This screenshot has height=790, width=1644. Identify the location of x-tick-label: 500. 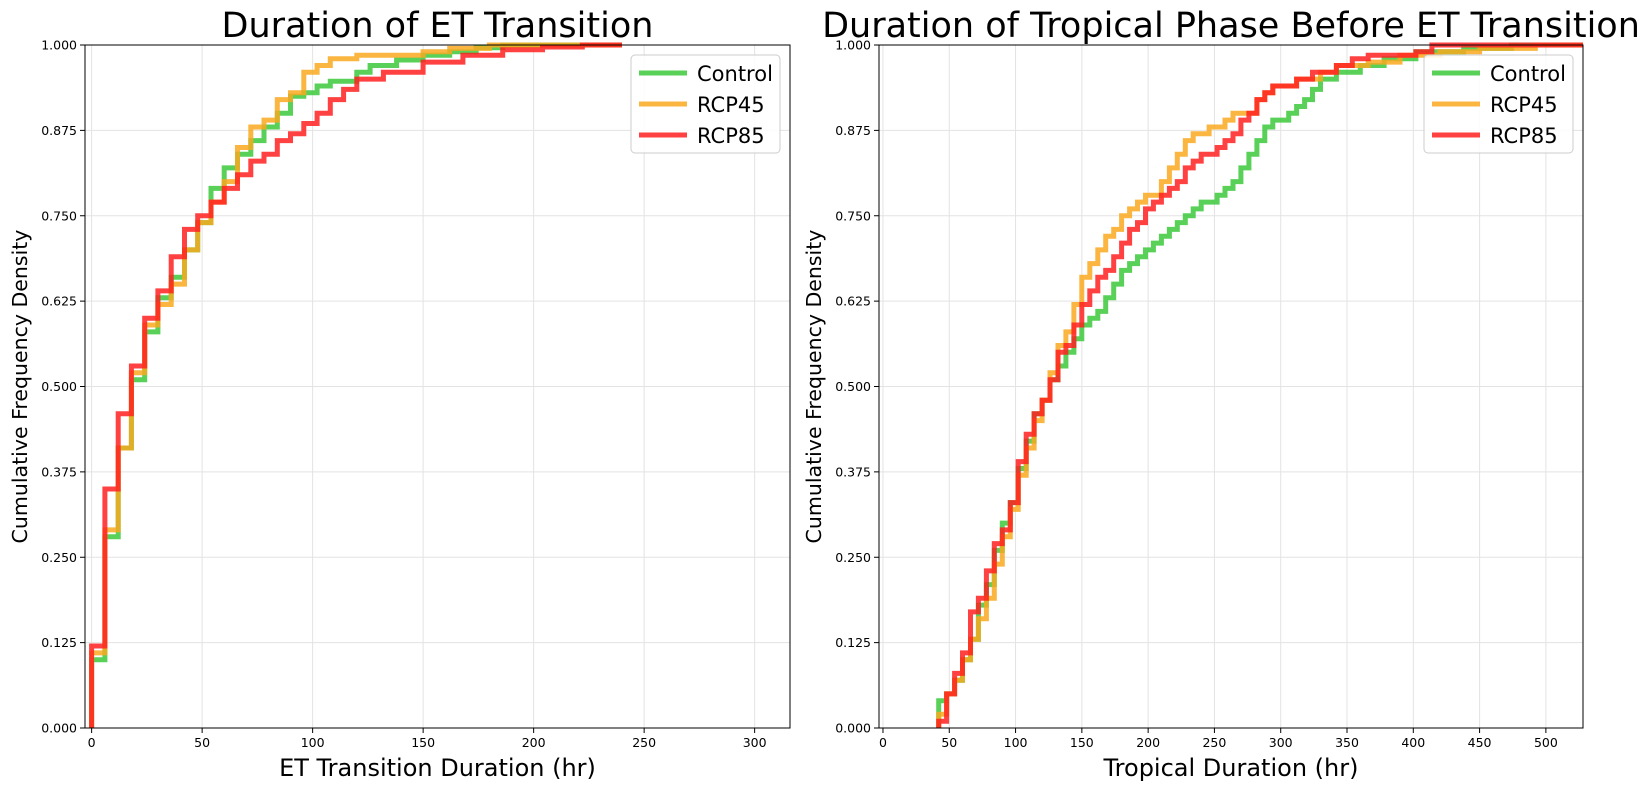
(1546, 742).